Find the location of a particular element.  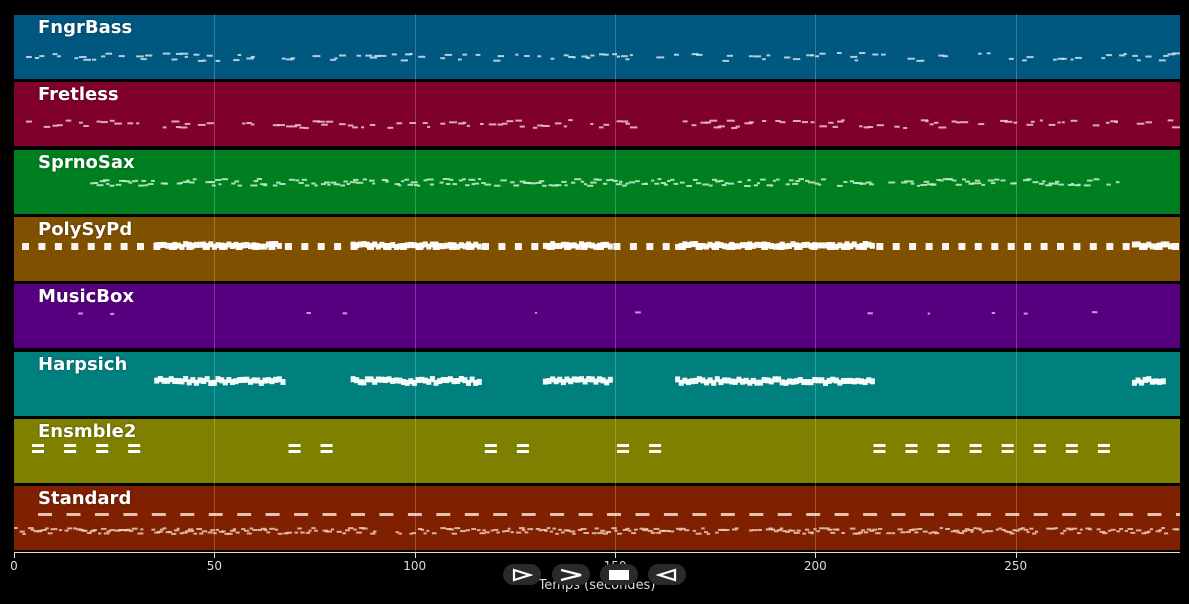

stop-button is located at coordinates (619, 574).